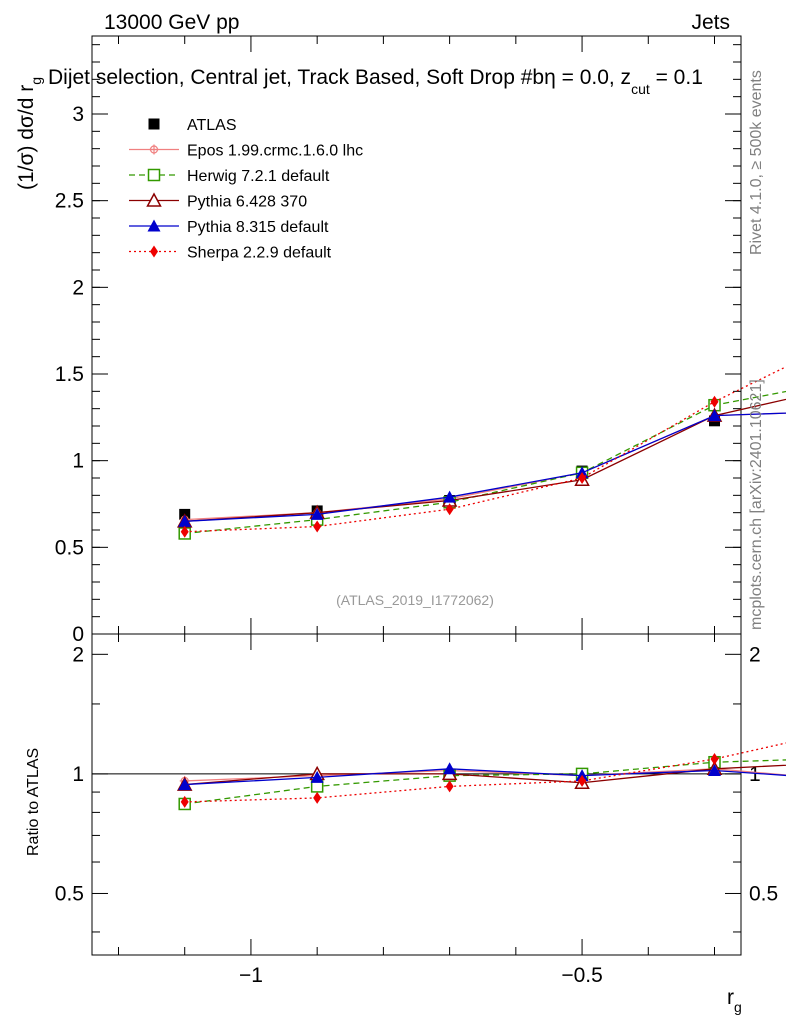 This screenshot has width=786, height=1024. What do you see at coordinates (730, 997) in the screenshot?
I see `x-axis-title-text: r` at bounding box center [730, 997].